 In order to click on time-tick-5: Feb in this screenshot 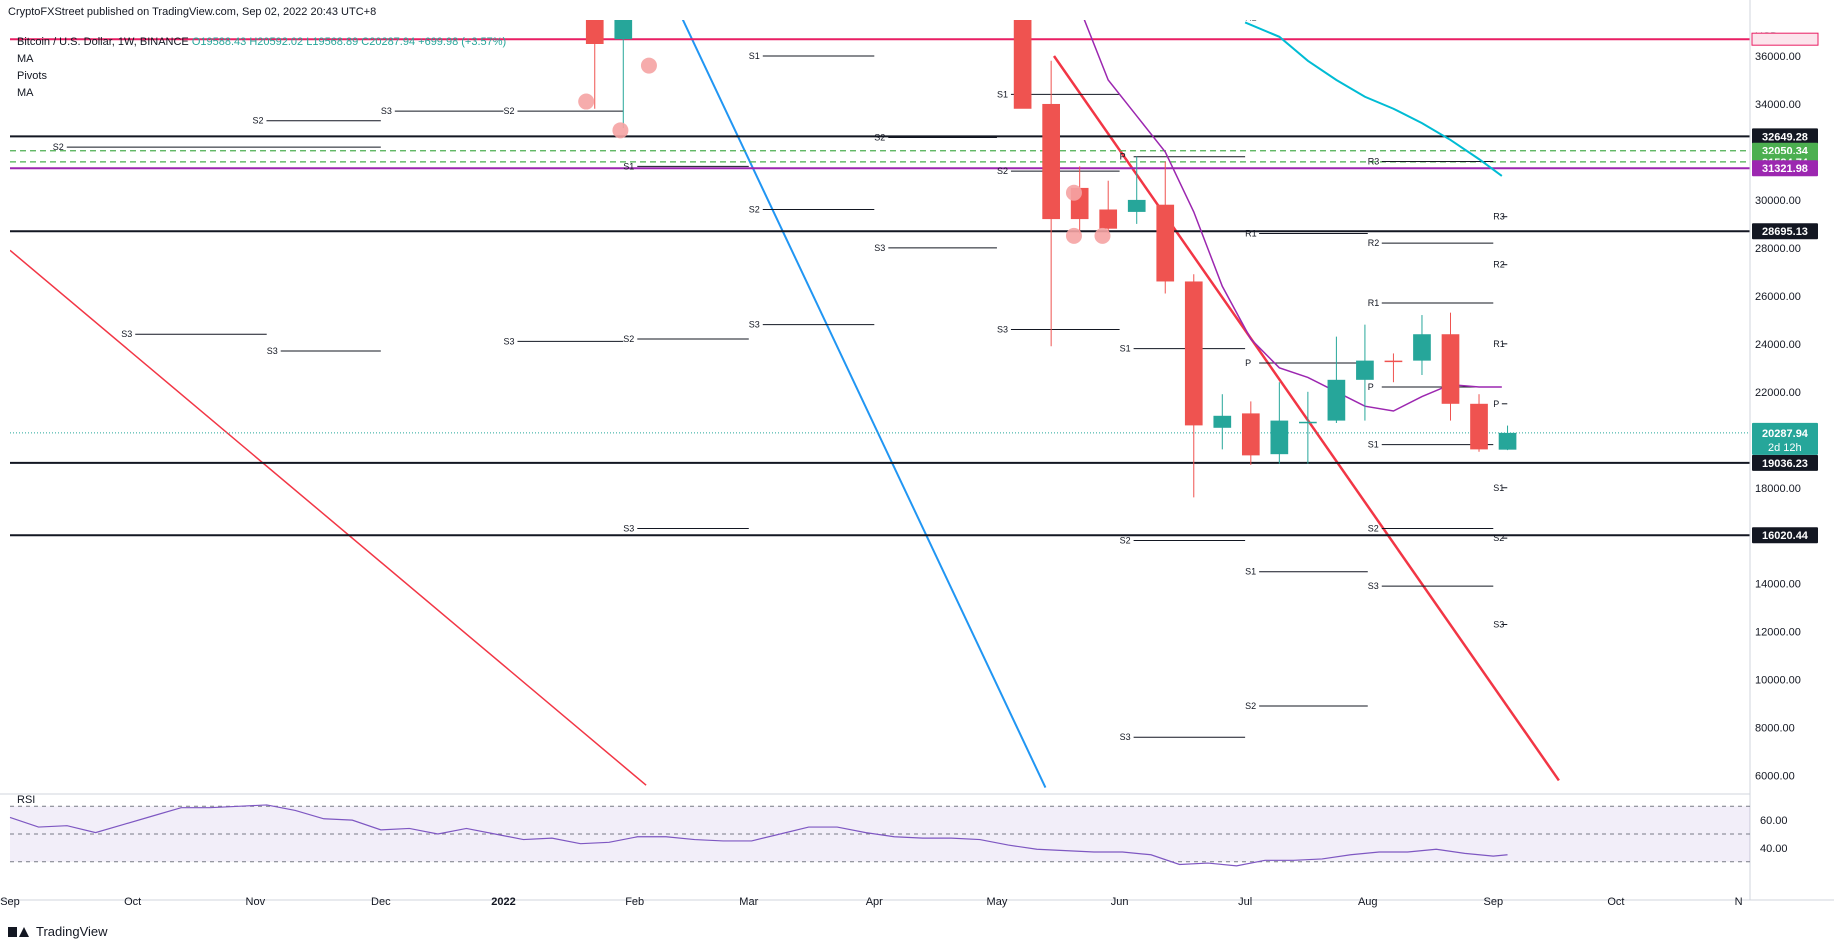, I will do `click(634, 902)`.